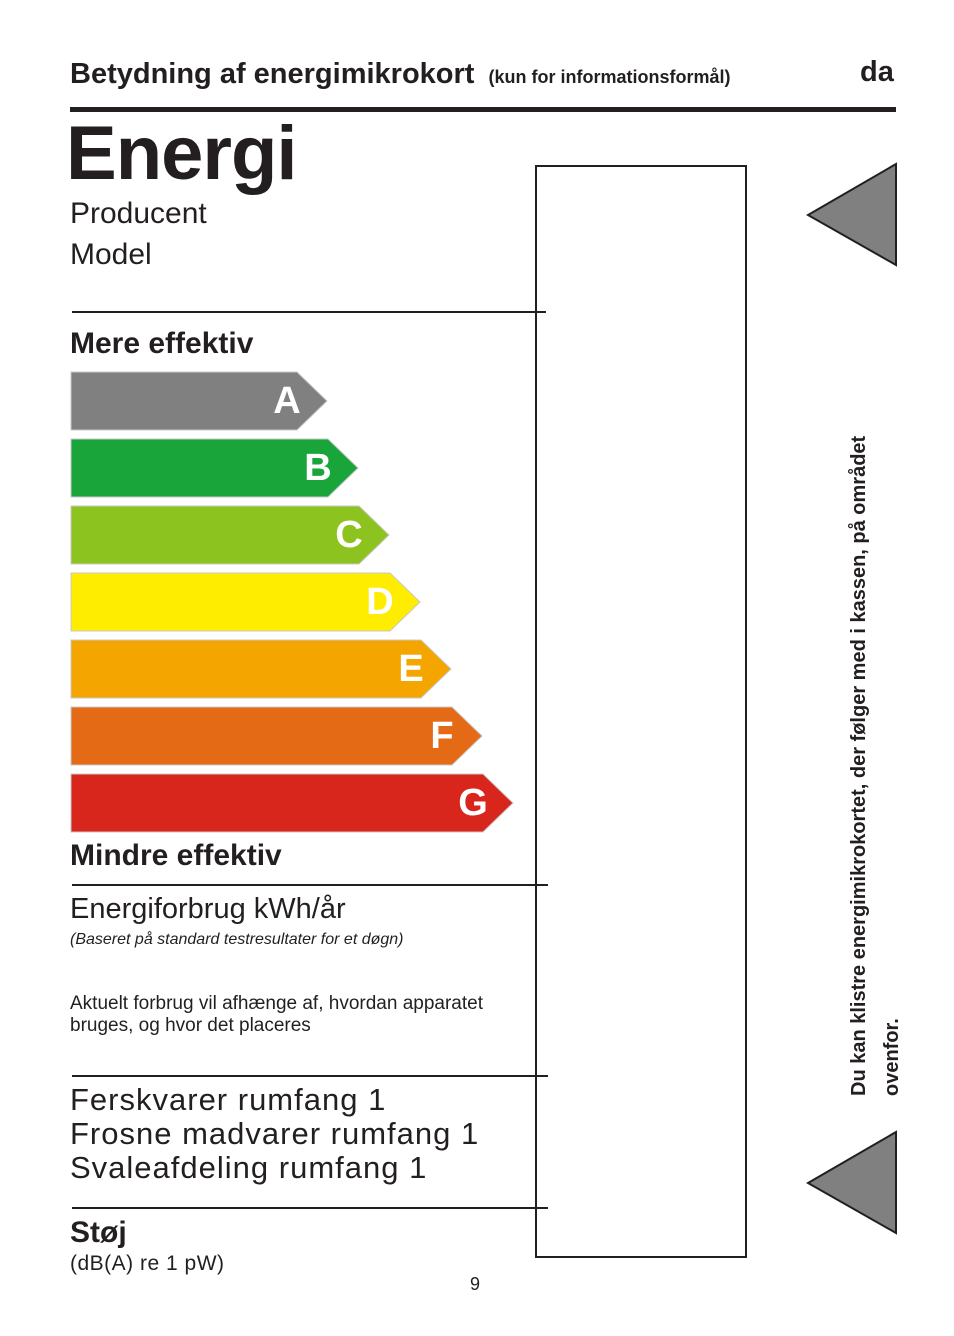 This screenshot has height=1336, width=954. I want to click on noise-title: Støj, so click(98, 1233).